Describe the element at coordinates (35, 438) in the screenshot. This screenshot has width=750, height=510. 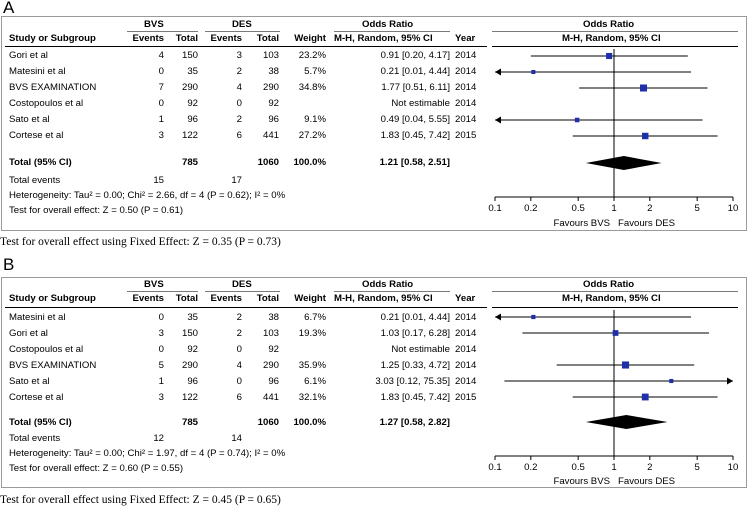
I see `total-events-label: Total events` at that location.